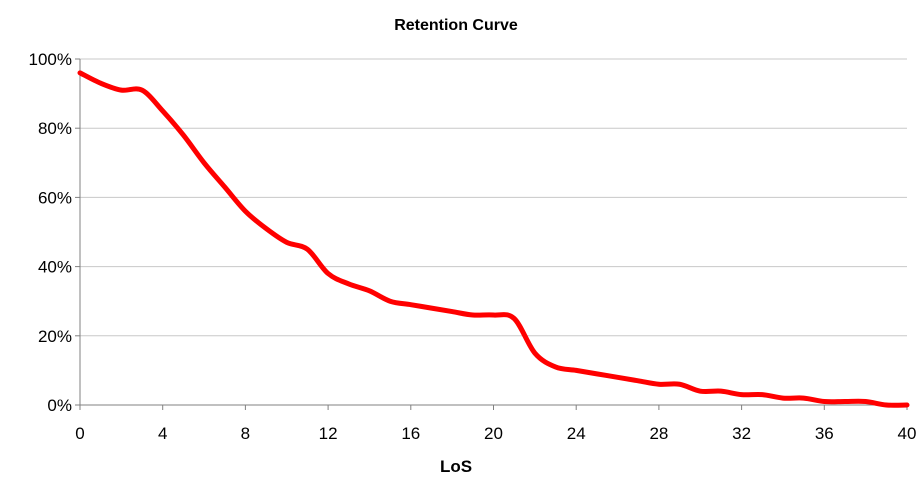 Image resolution: width=921 pixels, height=484 pixels. What do you see at coordinates (456, 466) in the screenshot?
I see `x-axis-label: LoS` at bounding box center [456, 466].